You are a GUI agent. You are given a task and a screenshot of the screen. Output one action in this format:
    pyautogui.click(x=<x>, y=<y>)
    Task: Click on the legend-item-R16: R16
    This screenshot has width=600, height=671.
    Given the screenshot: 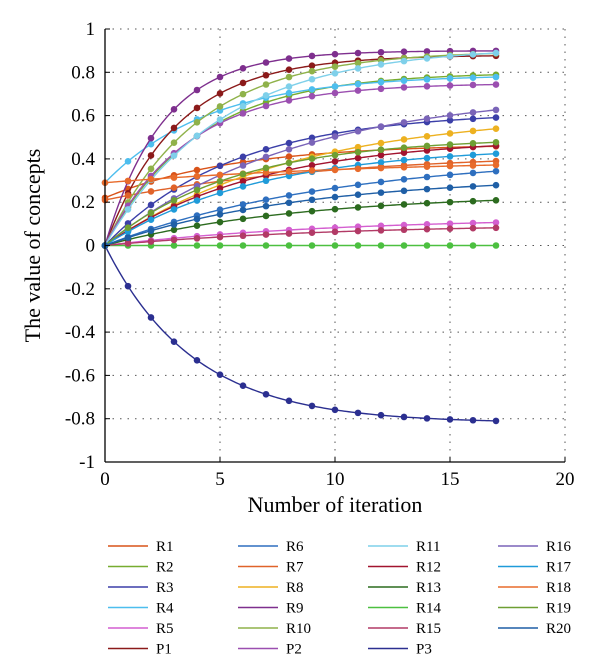 What is the action you would take?
    pyautogui.click(x=535, y=547)
    